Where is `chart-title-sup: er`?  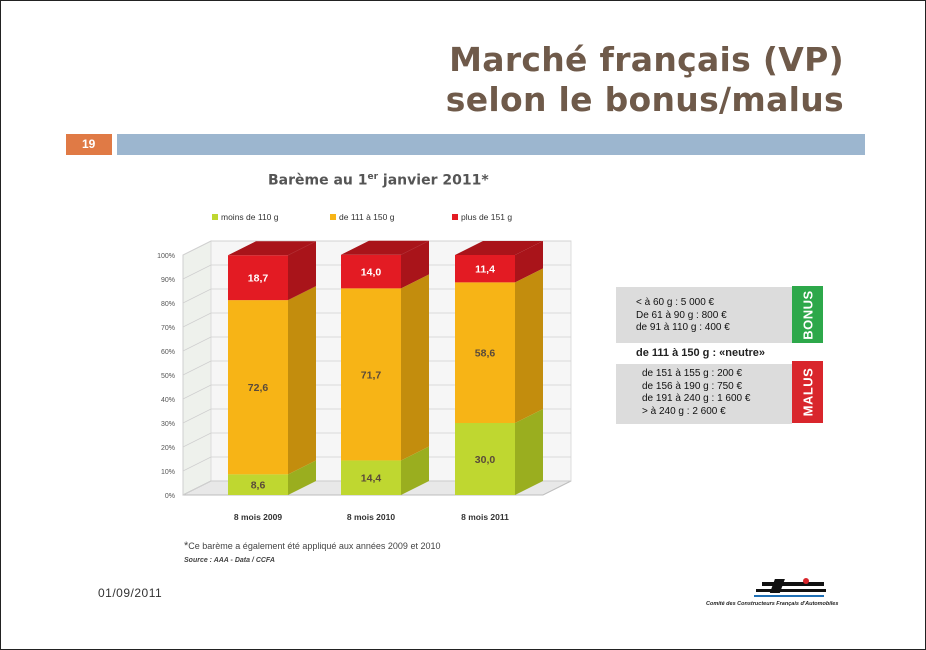 chart-title-sup: er is located at coordinates (373, 177).